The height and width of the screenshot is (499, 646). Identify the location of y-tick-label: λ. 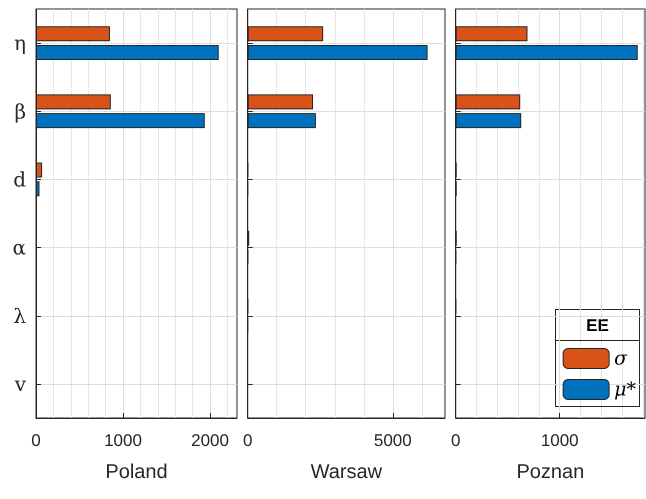
(19, 316).